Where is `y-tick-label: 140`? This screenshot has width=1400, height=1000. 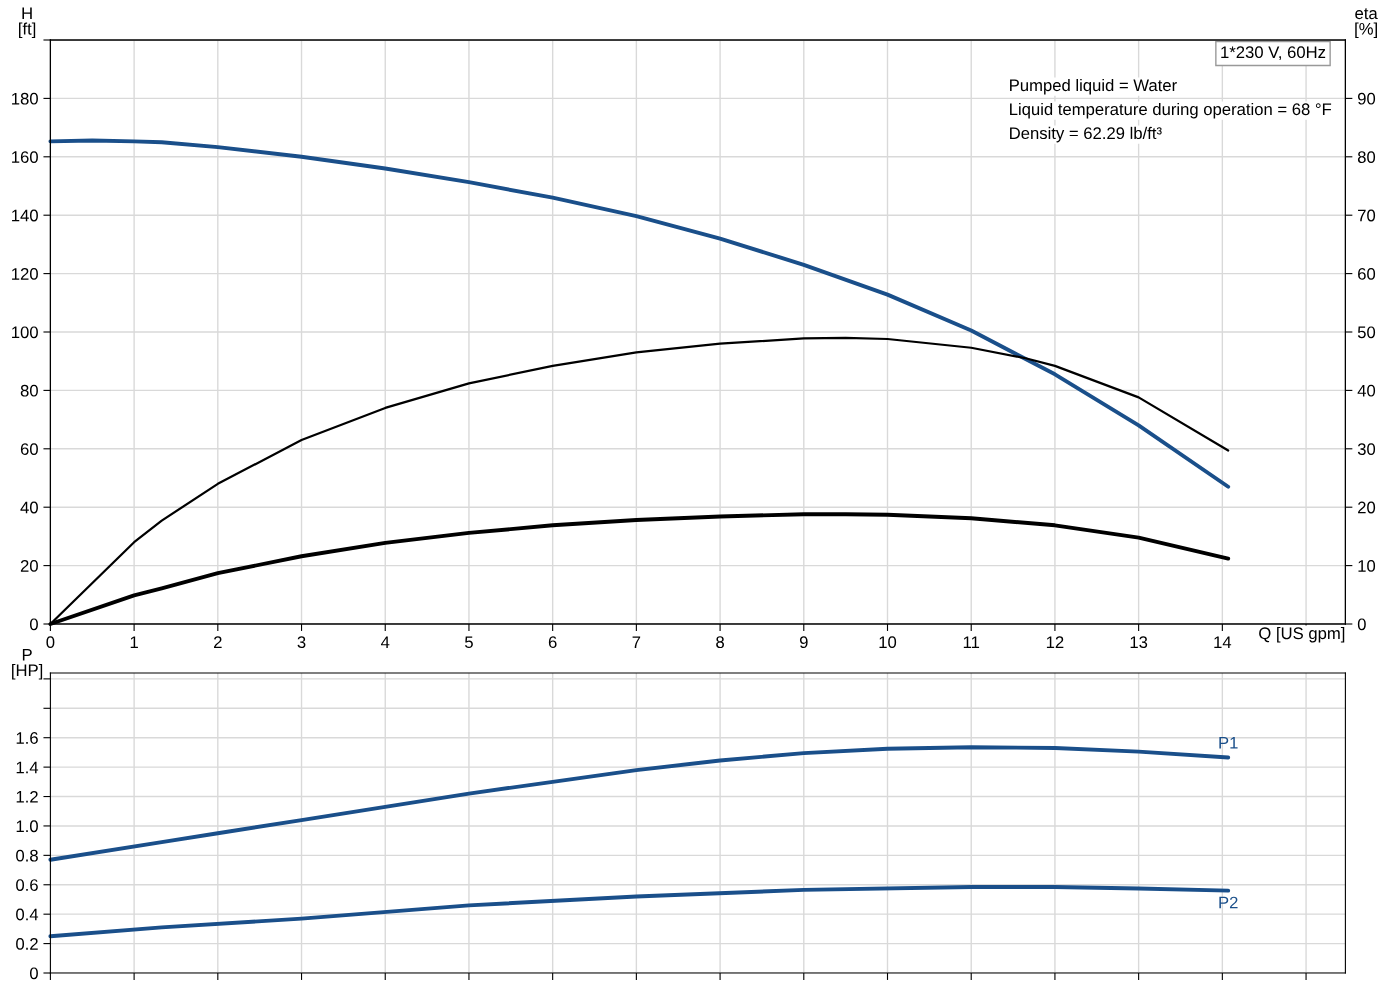 y-tick-label: 140 is located at coordinates (25, 215).